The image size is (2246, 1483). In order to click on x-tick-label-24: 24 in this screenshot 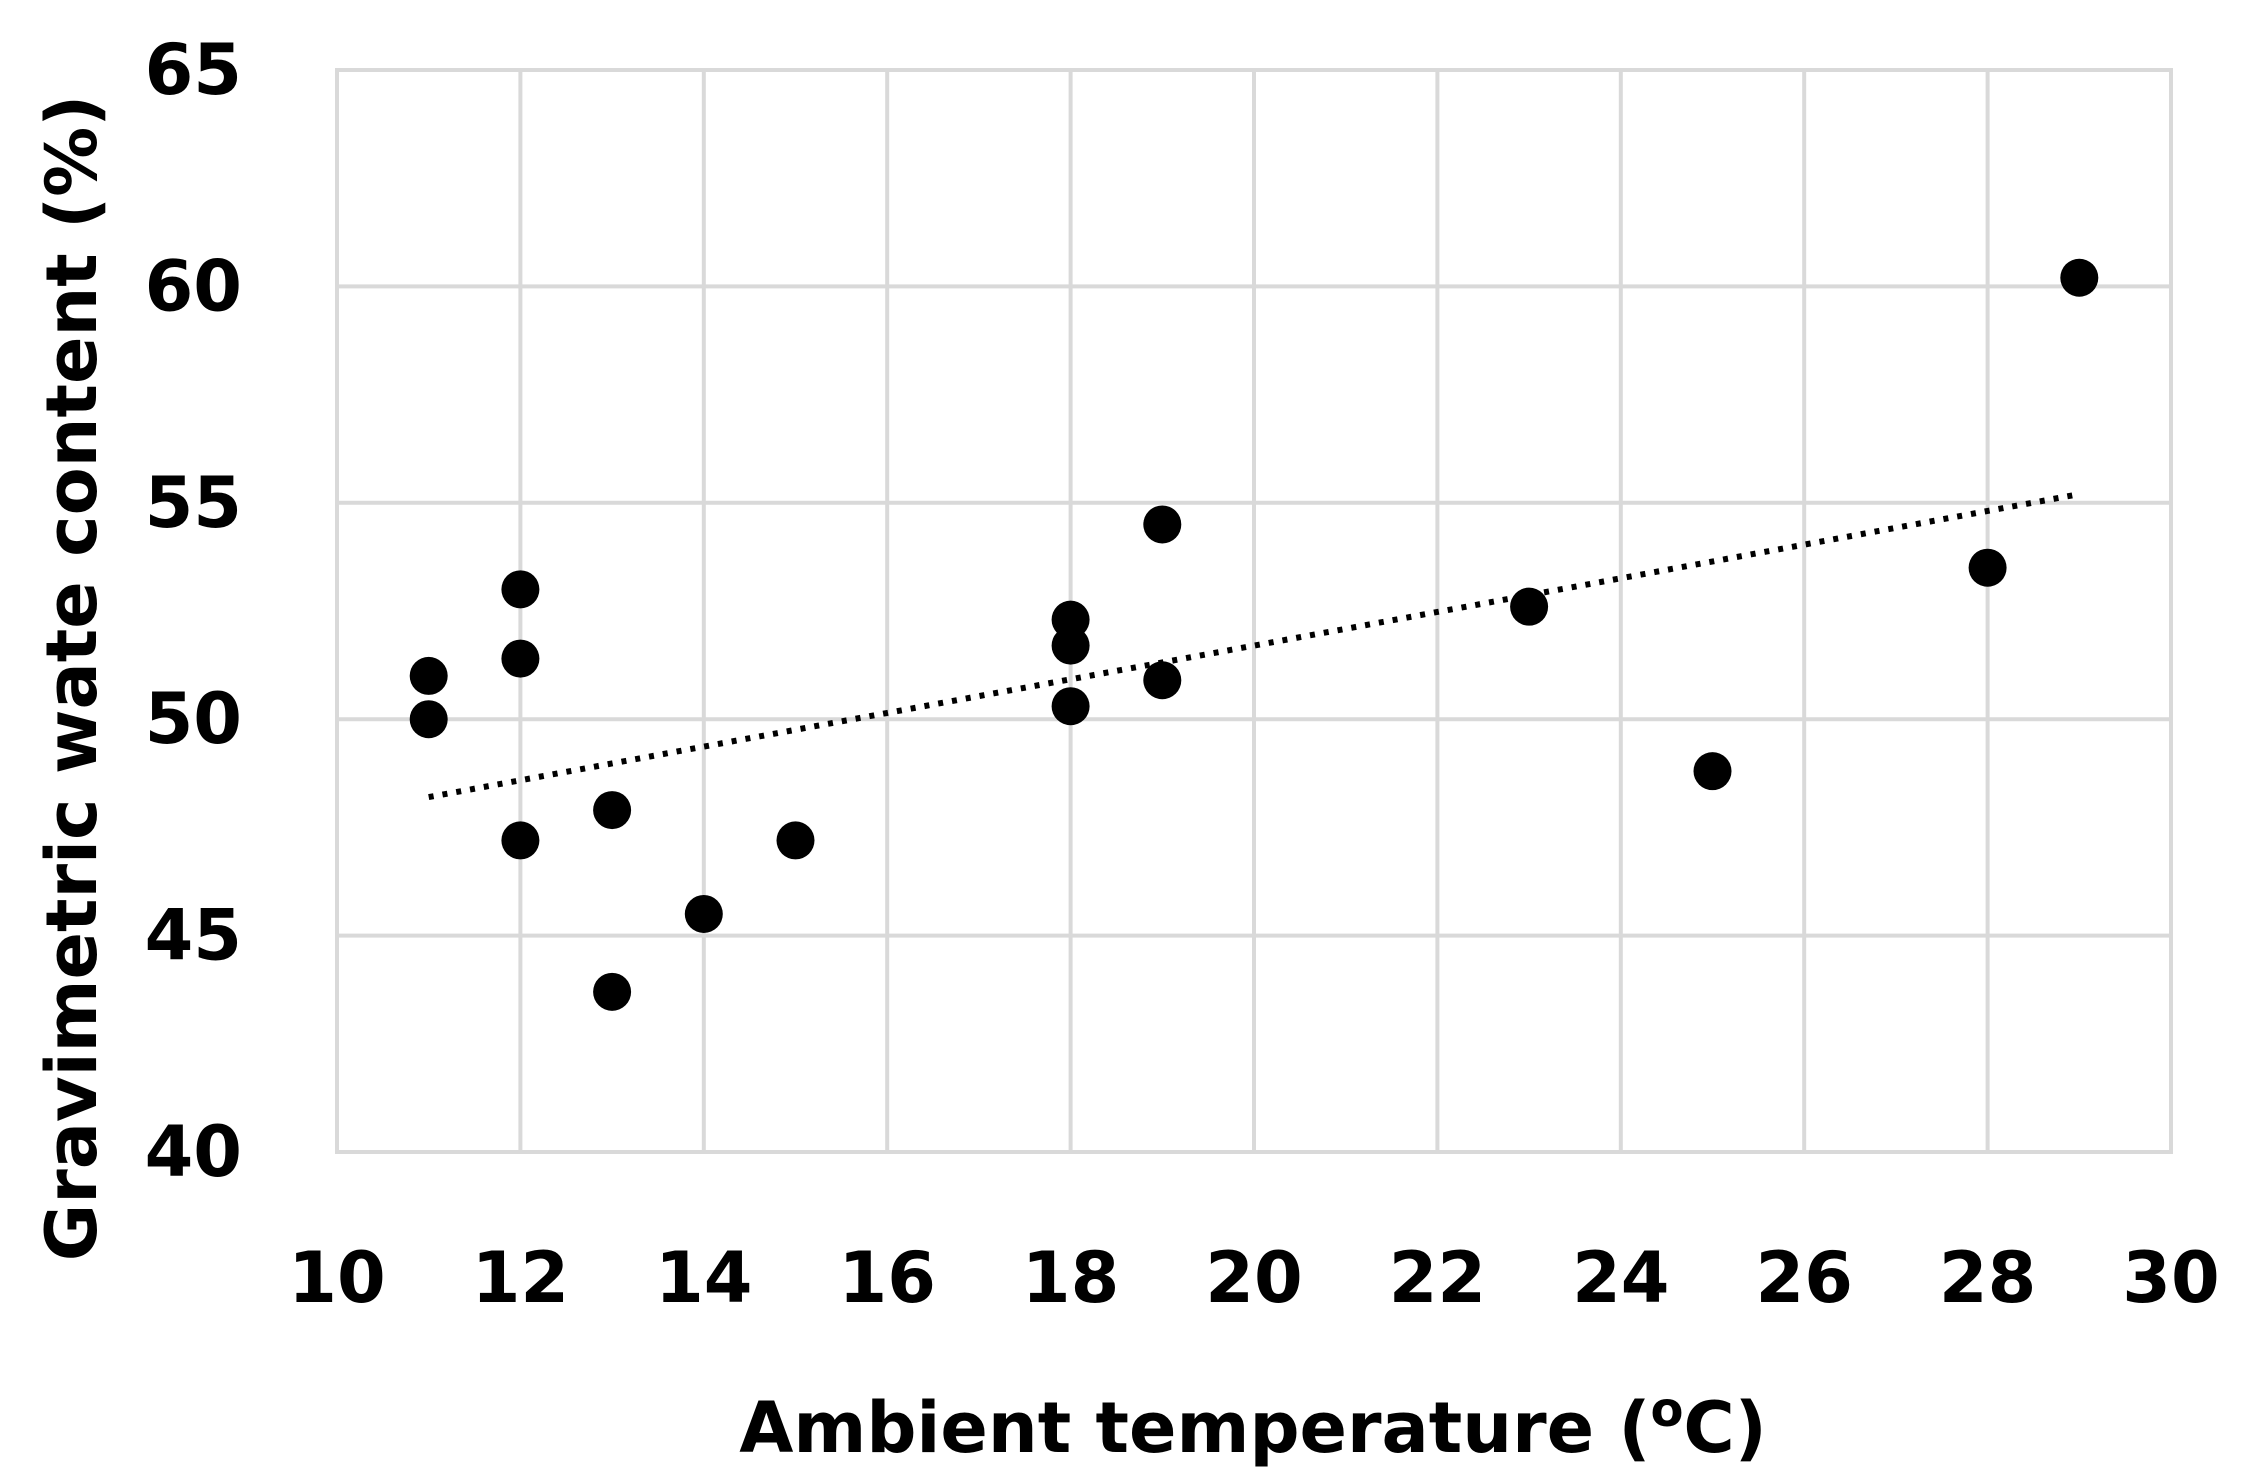, I will do `click(1620, 1278)`.